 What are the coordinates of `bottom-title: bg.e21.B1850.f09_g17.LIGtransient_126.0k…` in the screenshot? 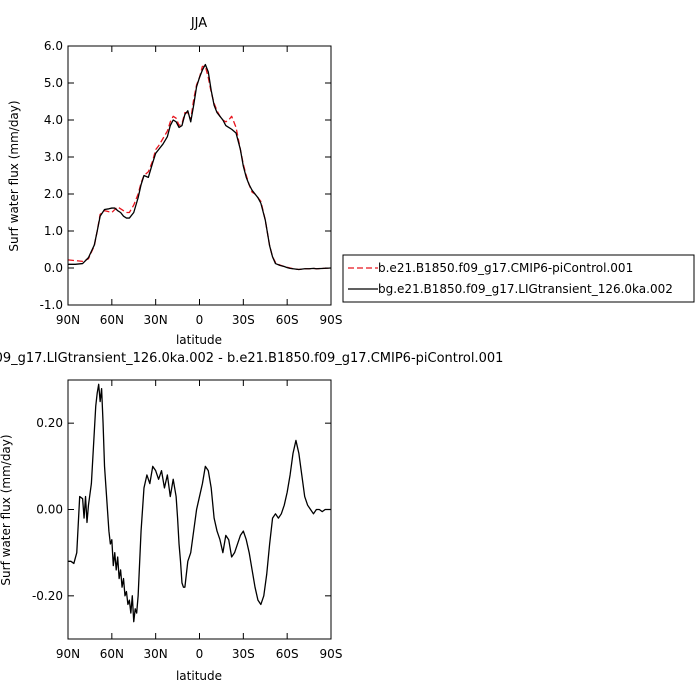 It's located at (251, 358).